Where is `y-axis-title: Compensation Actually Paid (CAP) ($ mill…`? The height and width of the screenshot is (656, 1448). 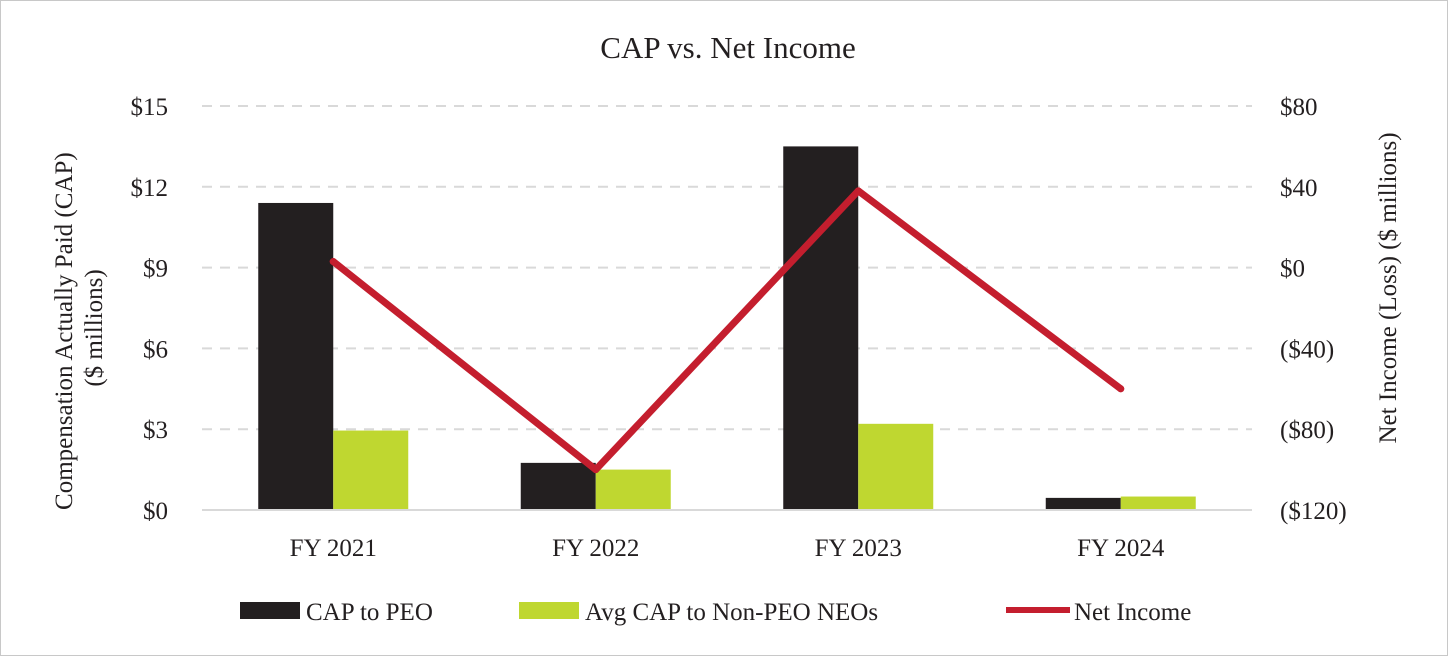 y-axis-title: Compensation Actually Paid (CAP) ($ mill… is located at coordinates (79, 328).